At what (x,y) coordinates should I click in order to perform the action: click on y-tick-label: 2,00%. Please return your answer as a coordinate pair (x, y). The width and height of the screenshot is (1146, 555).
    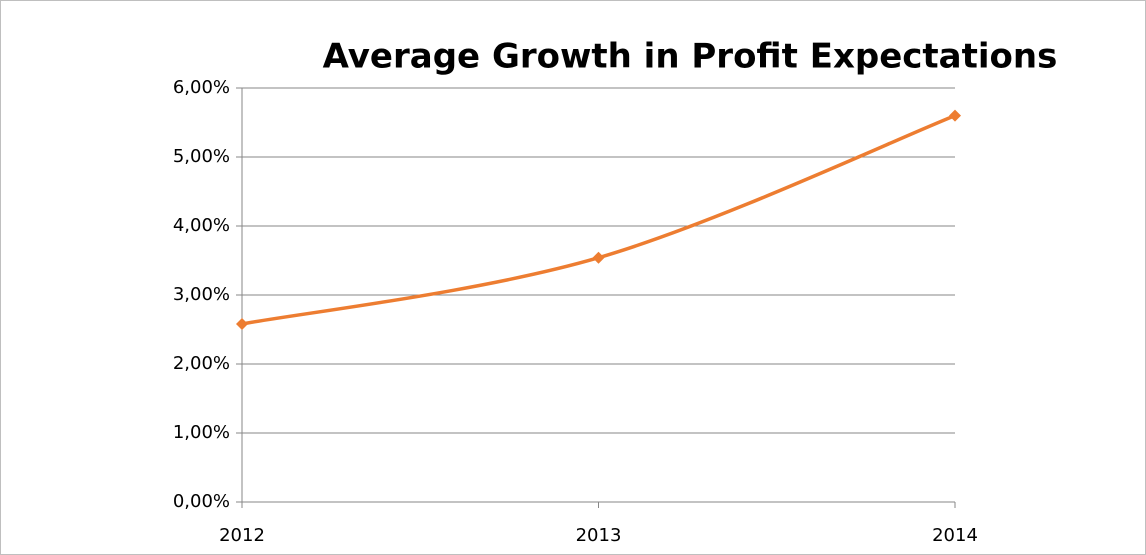
    Looking at the image, I should click on (201, 363).